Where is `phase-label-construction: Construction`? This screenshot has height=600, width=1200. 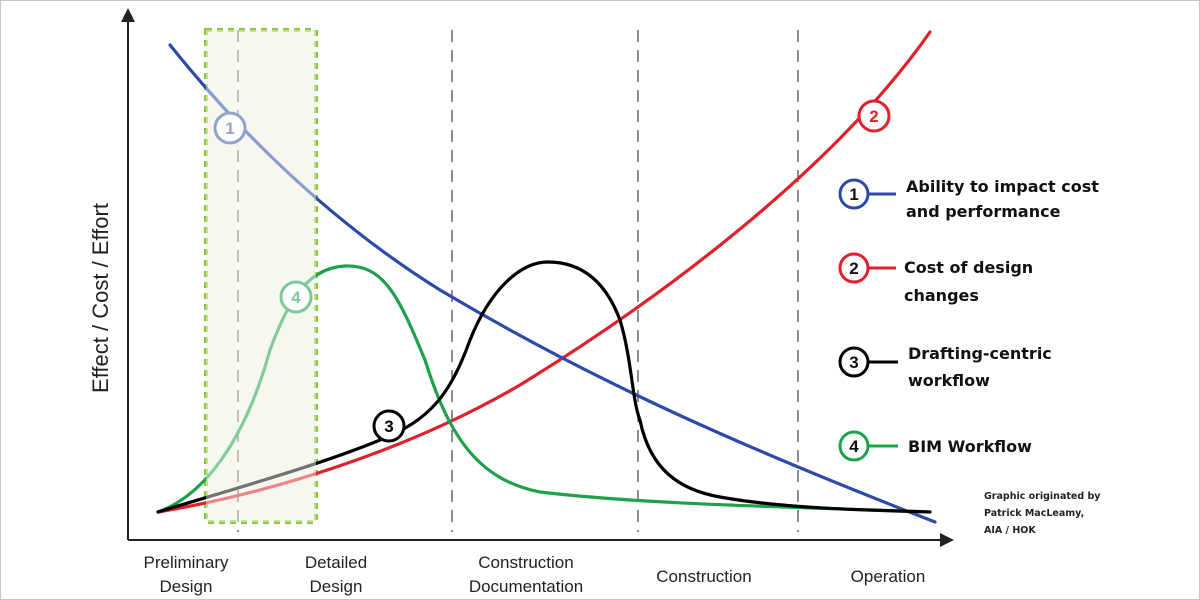 phase-label-construction: Construction is located at coordinates (703, 576).